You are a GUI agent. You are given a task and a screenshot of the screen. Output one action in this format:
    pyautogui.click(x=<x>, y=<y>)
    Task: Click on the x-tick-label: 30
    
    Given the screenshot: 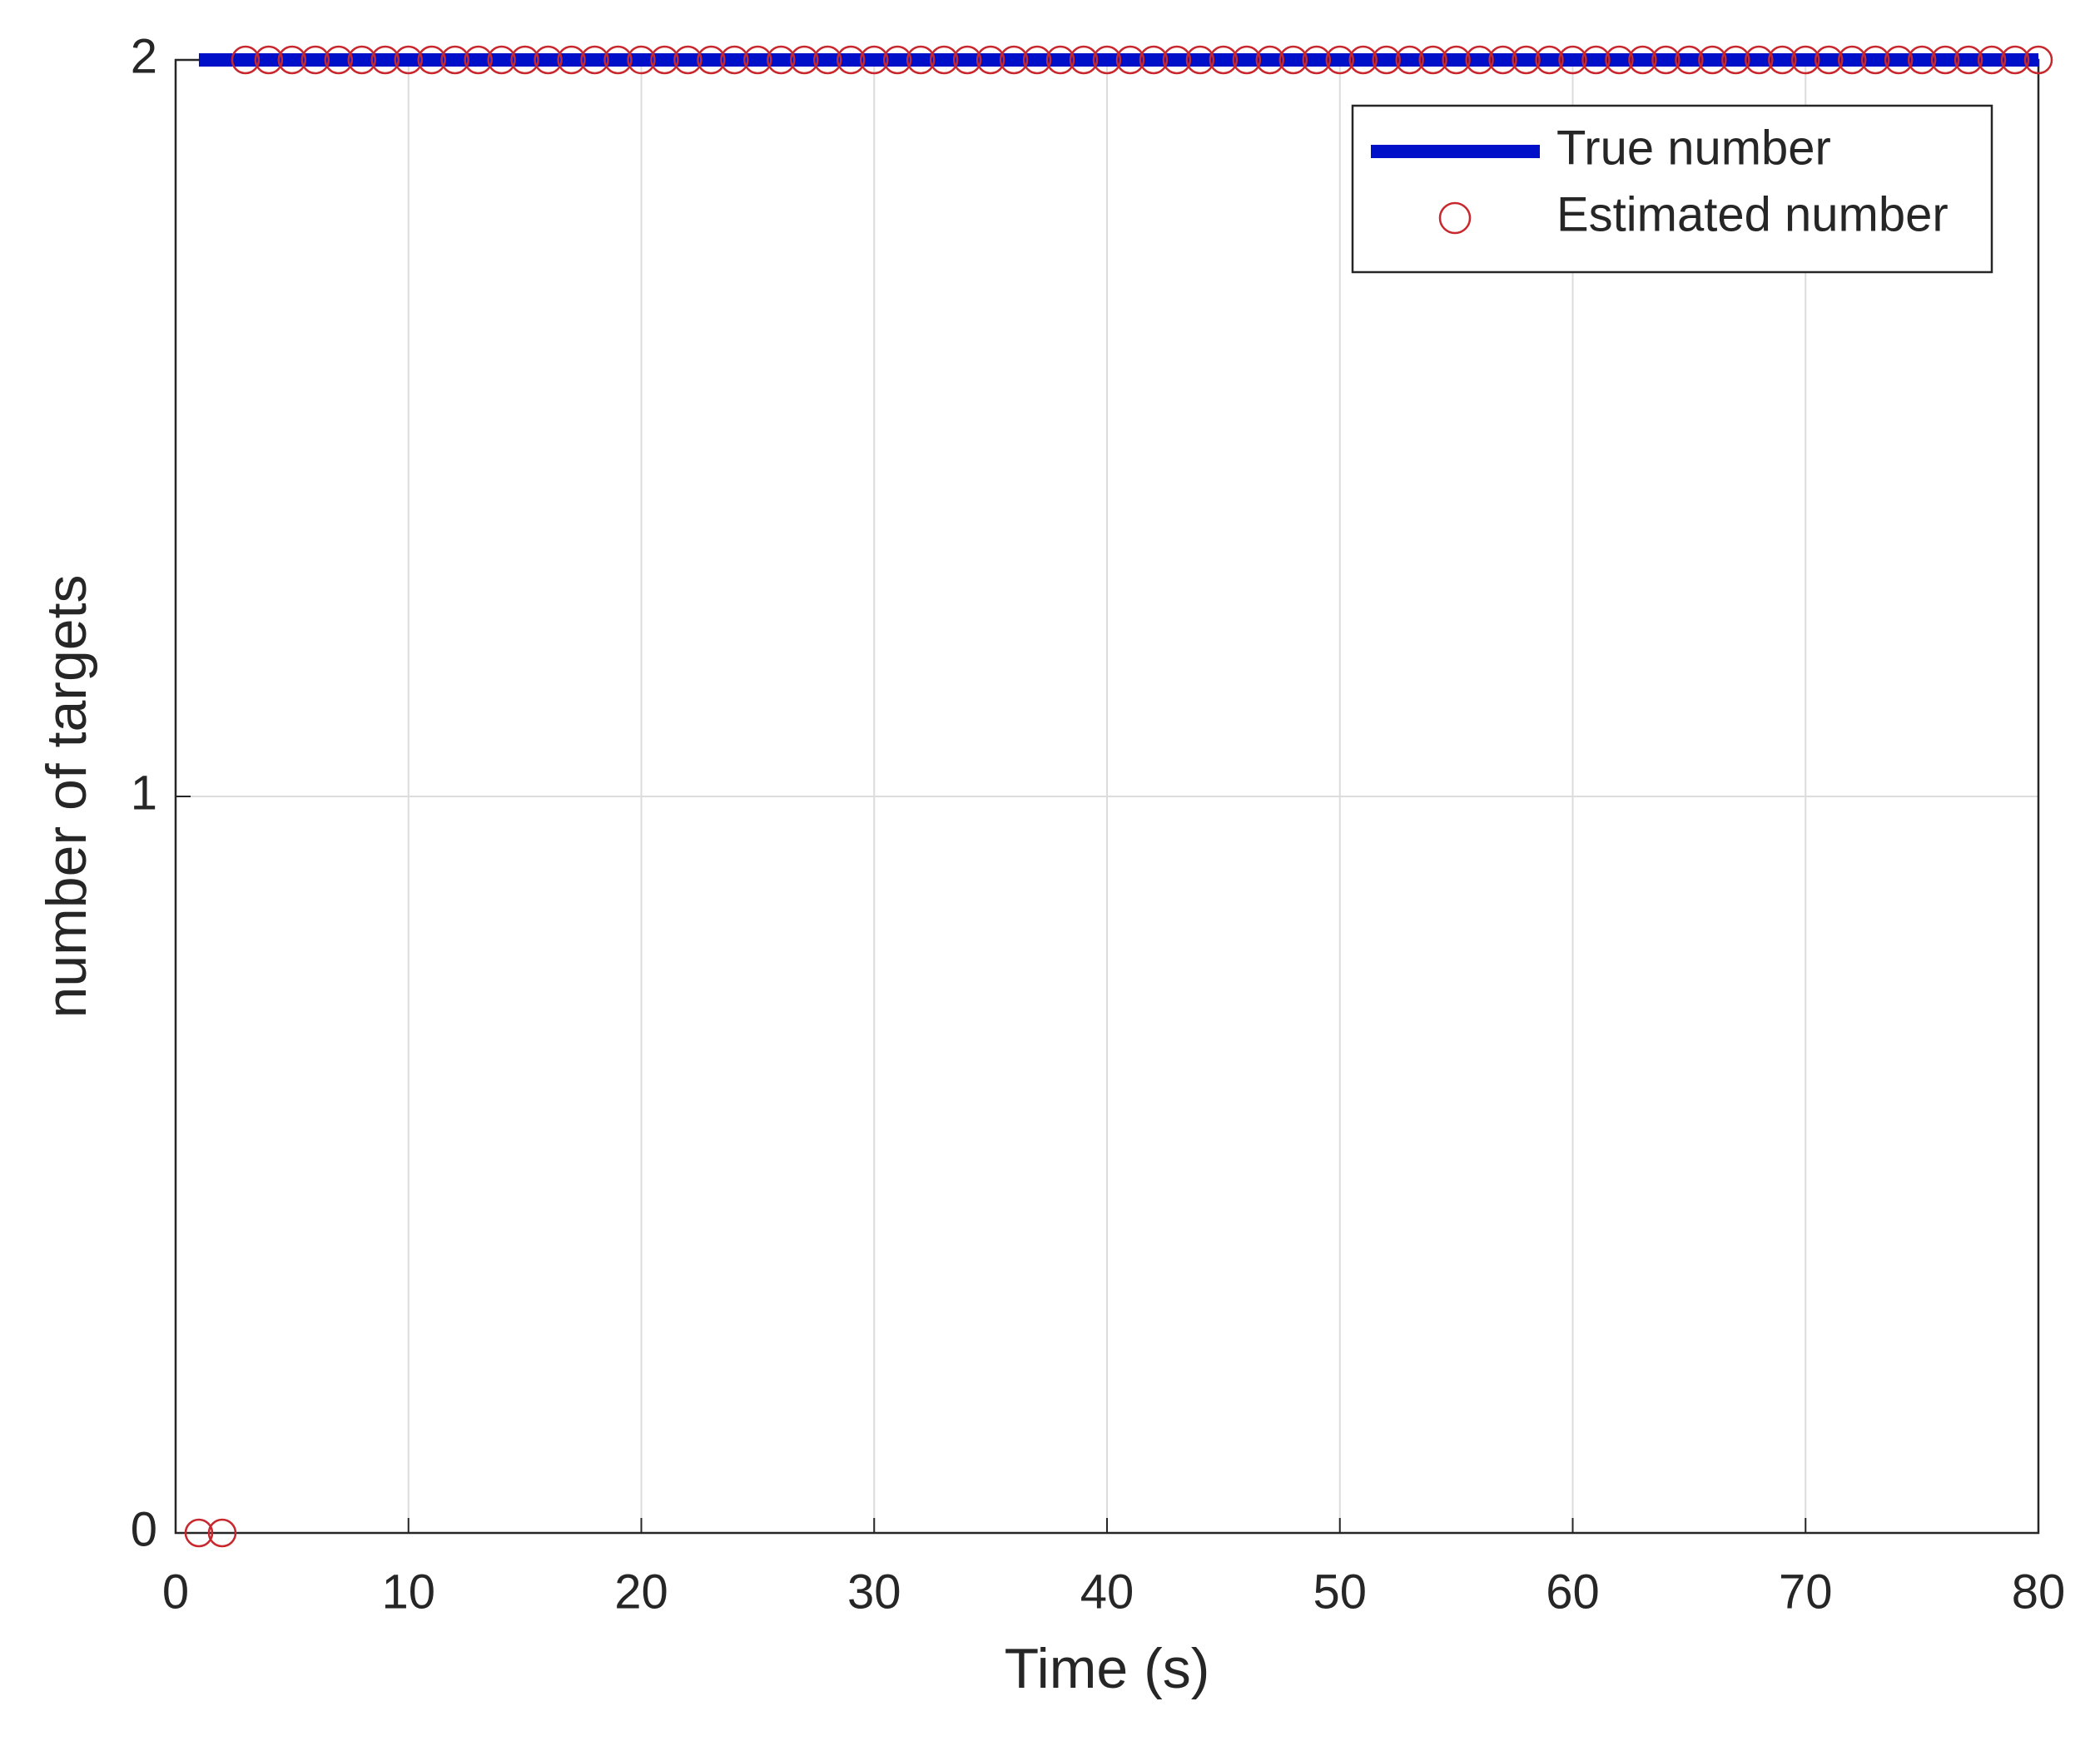 What is the action you would take?
    pyautogui.click(x=874, y=1592)
    